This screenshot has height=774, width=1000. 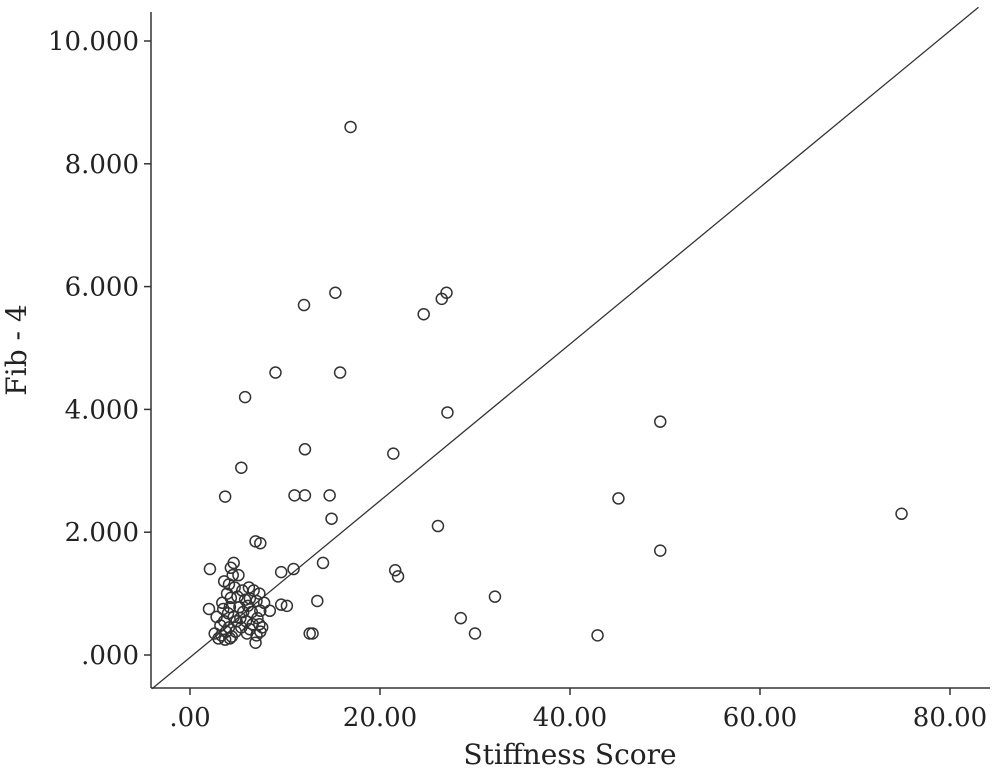 I want to click on y-axis-ticks: .000 2.000 4.000 6.000 8.000 10.000, so click(x=99, y=349).